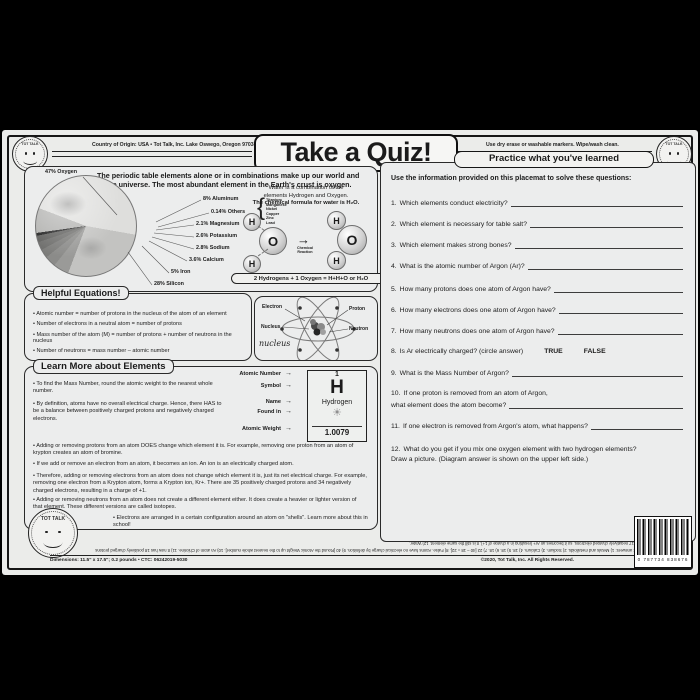  What do you see at coordinates (394, 310) in the screenshot?
I see `question-number: 6.` at bounding box center [394, 310].